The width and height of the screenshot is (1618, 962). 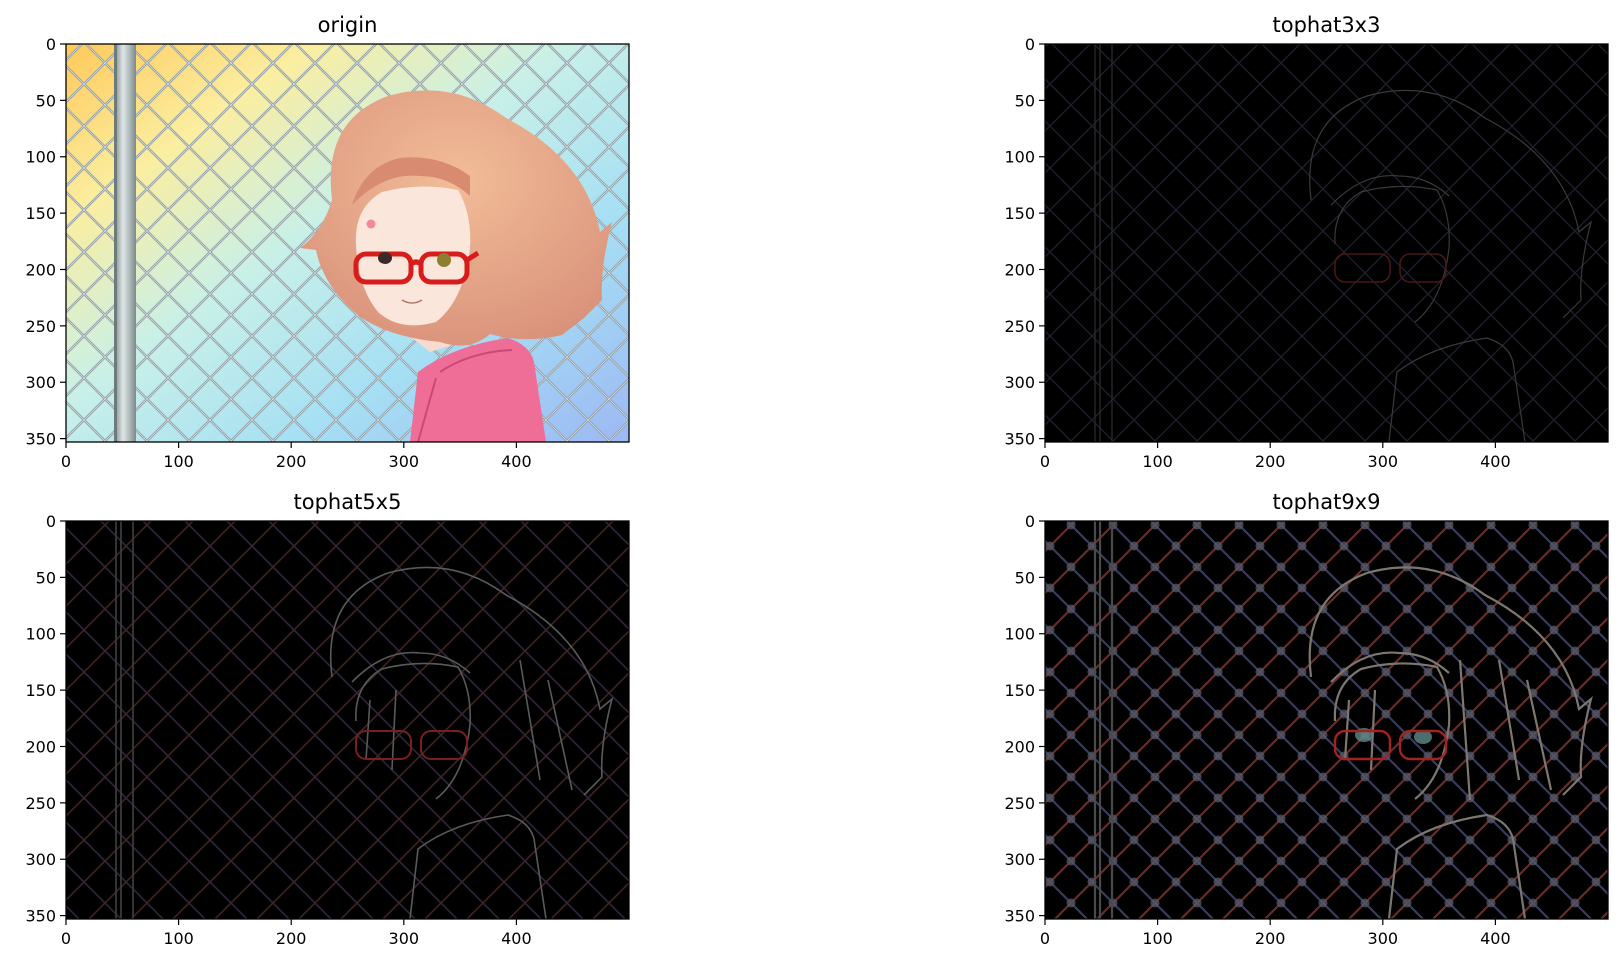 I want to click on edge-outline-3x3, so click(x=1451, y=265).